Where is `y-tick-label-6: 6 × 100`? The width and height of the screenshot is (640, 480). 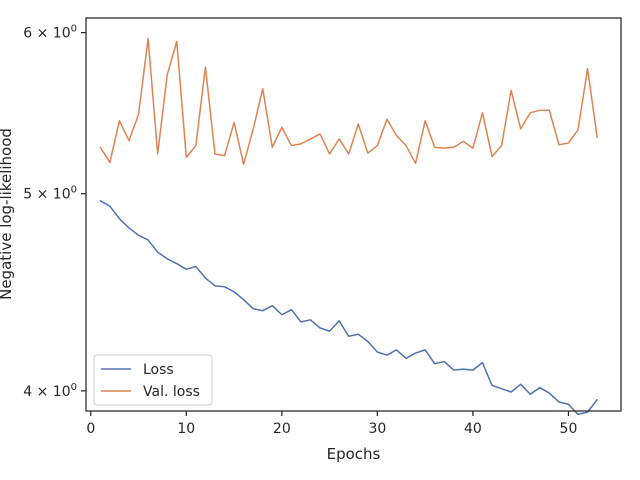
y-tick-label-6: 6 × 100 is located at coordinates (50, 33).